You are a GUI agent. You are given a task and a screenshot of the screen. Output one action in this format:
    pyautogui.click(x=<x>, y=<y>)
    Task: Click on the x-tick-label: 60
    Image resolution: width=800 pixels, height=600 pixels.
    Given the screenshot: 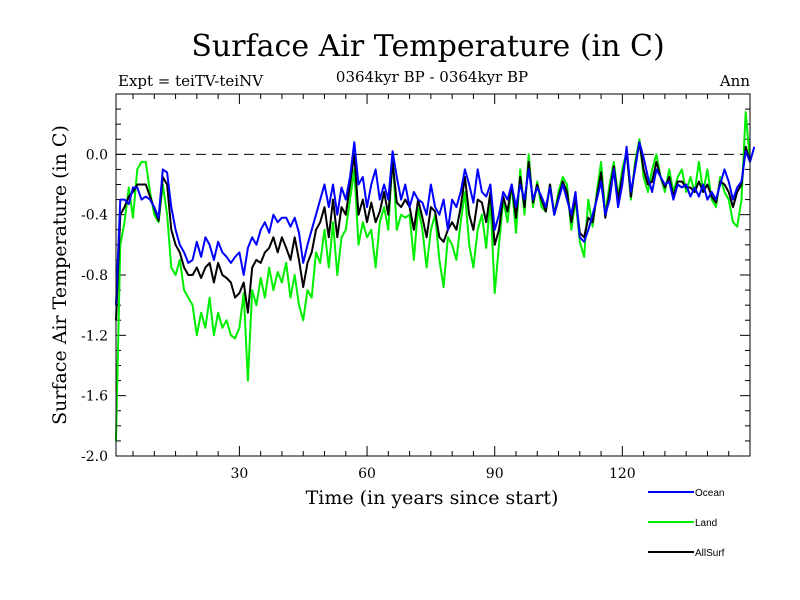 What is the action you would take?
    pyautogui.click(x=367, y=474)
    